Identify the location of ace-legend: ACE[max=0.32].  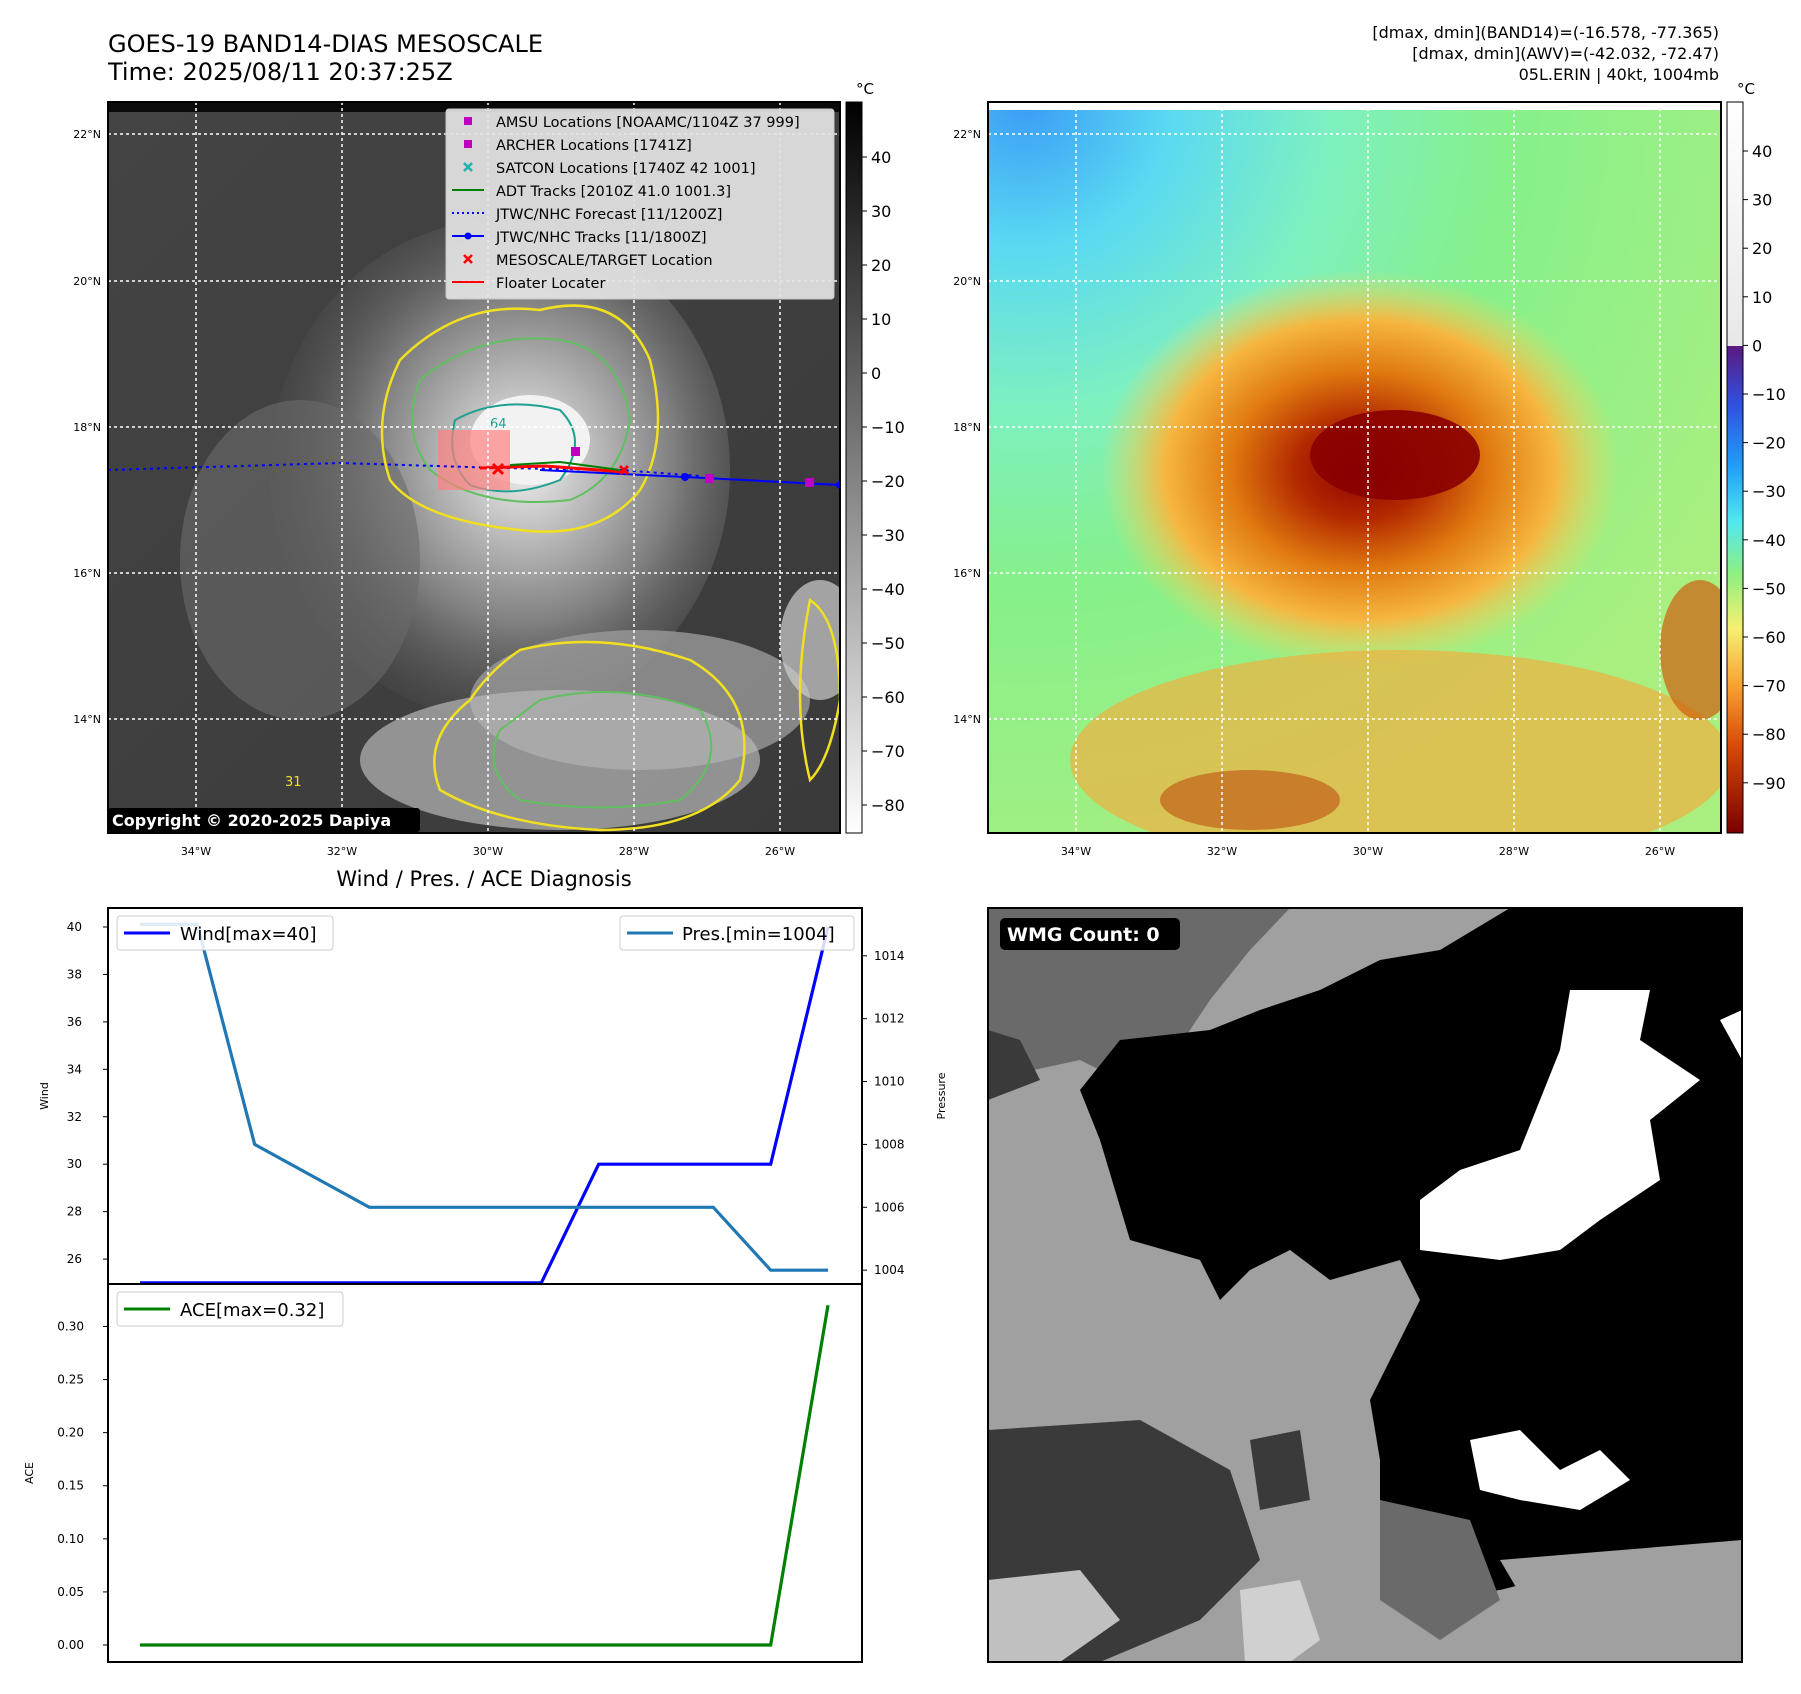
(230, 1309).